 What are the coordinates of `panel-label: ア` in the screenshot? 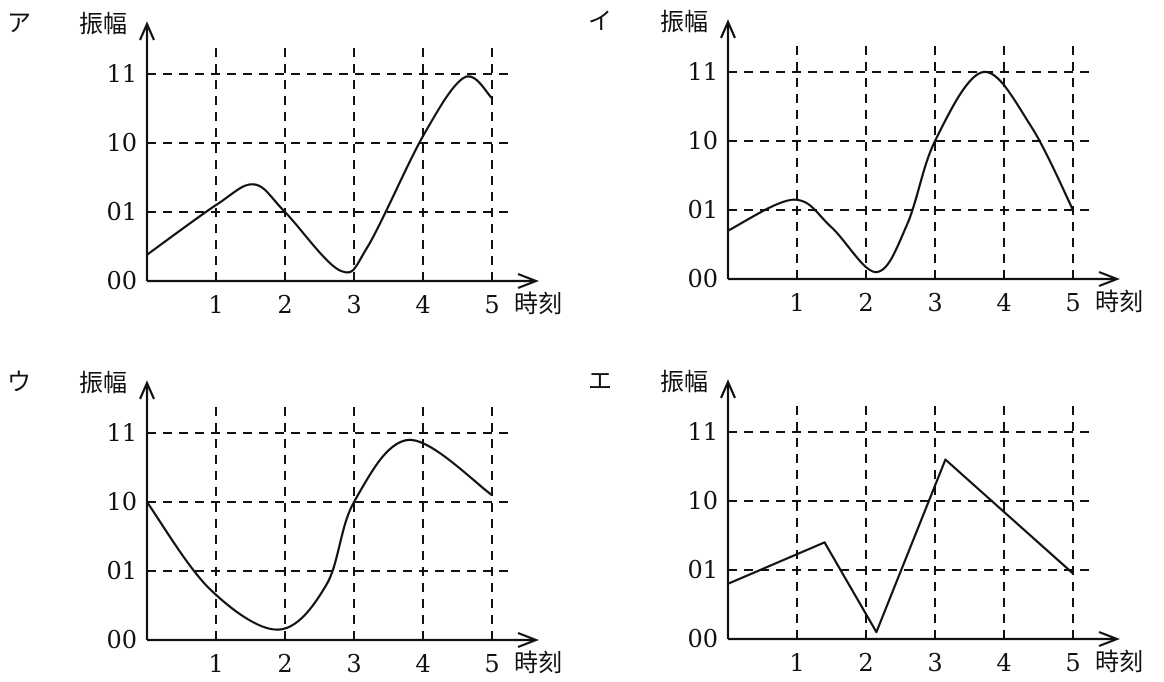 It's located at (19, 23).